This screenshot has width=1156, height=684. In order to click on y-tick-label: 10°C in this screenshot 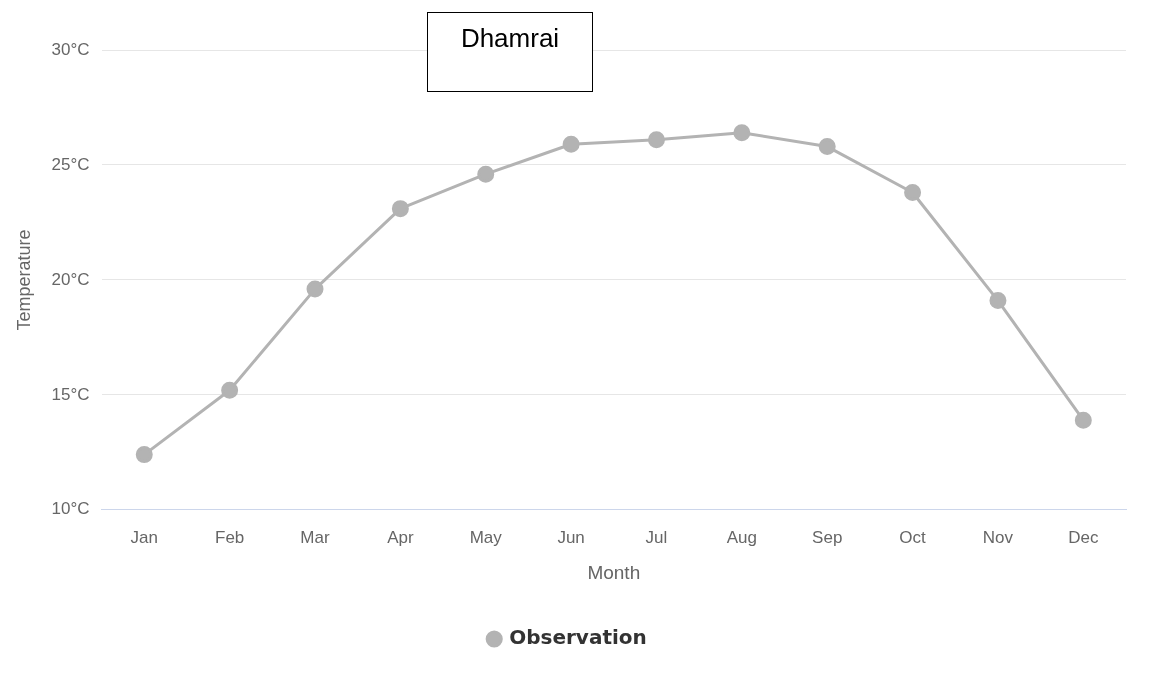, I will do `click(70, 509)`.